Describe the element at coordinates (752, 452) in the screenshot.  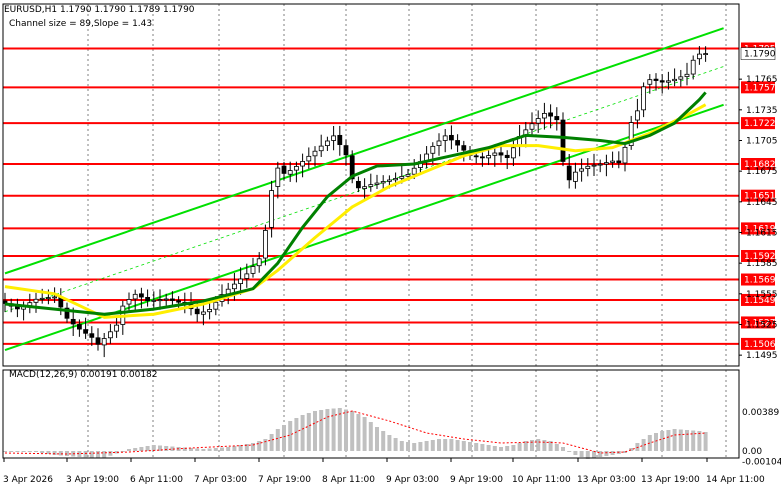
I see `macd-axis-label: 0.00` at that location.